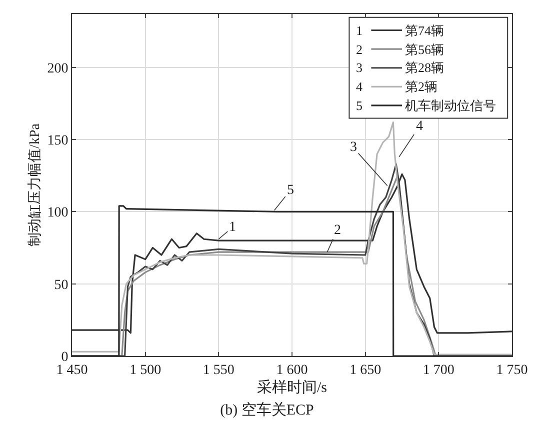 The width and height of the screenshot is (534, 425). I want to click on y-tick-label: 50, so click(61, 285).